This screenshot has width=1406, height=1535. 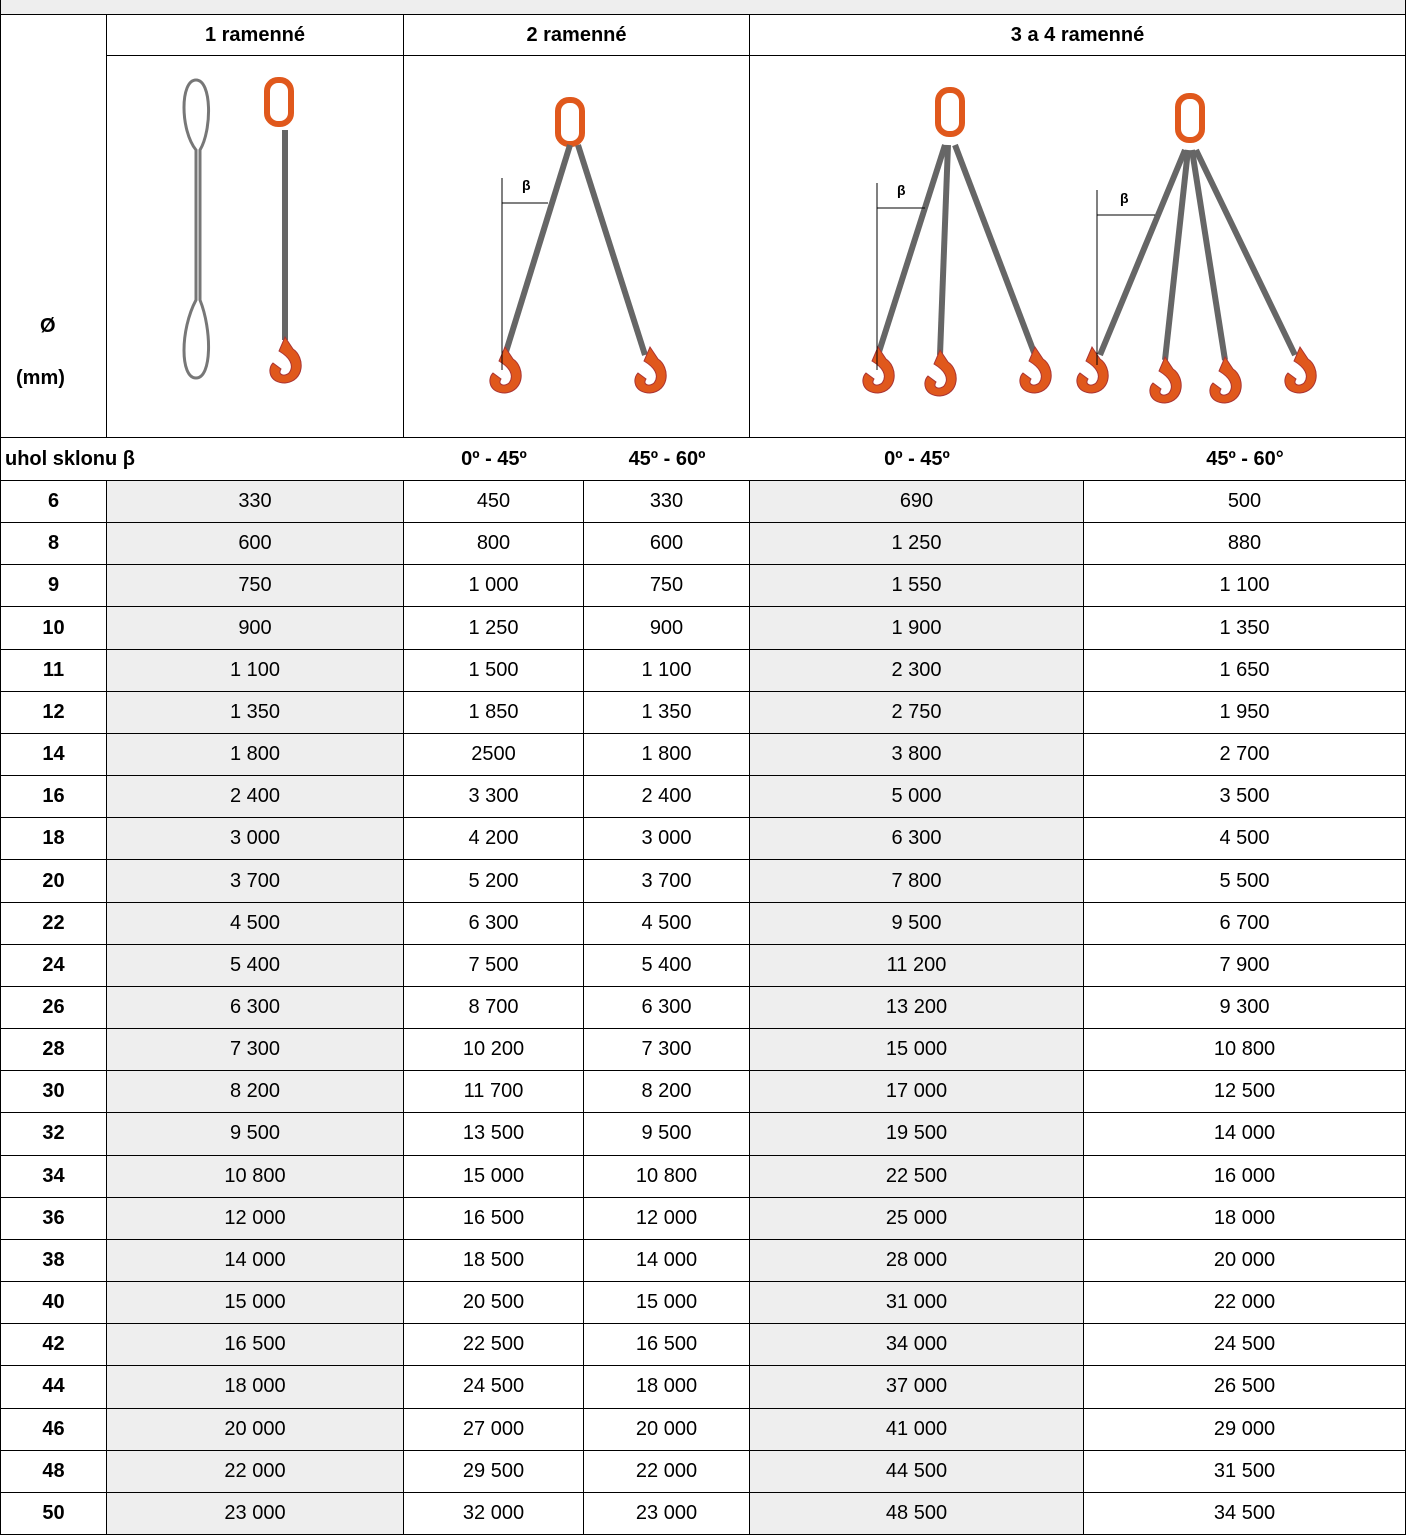 I want to click on title-band, so click(x=703, y=7).